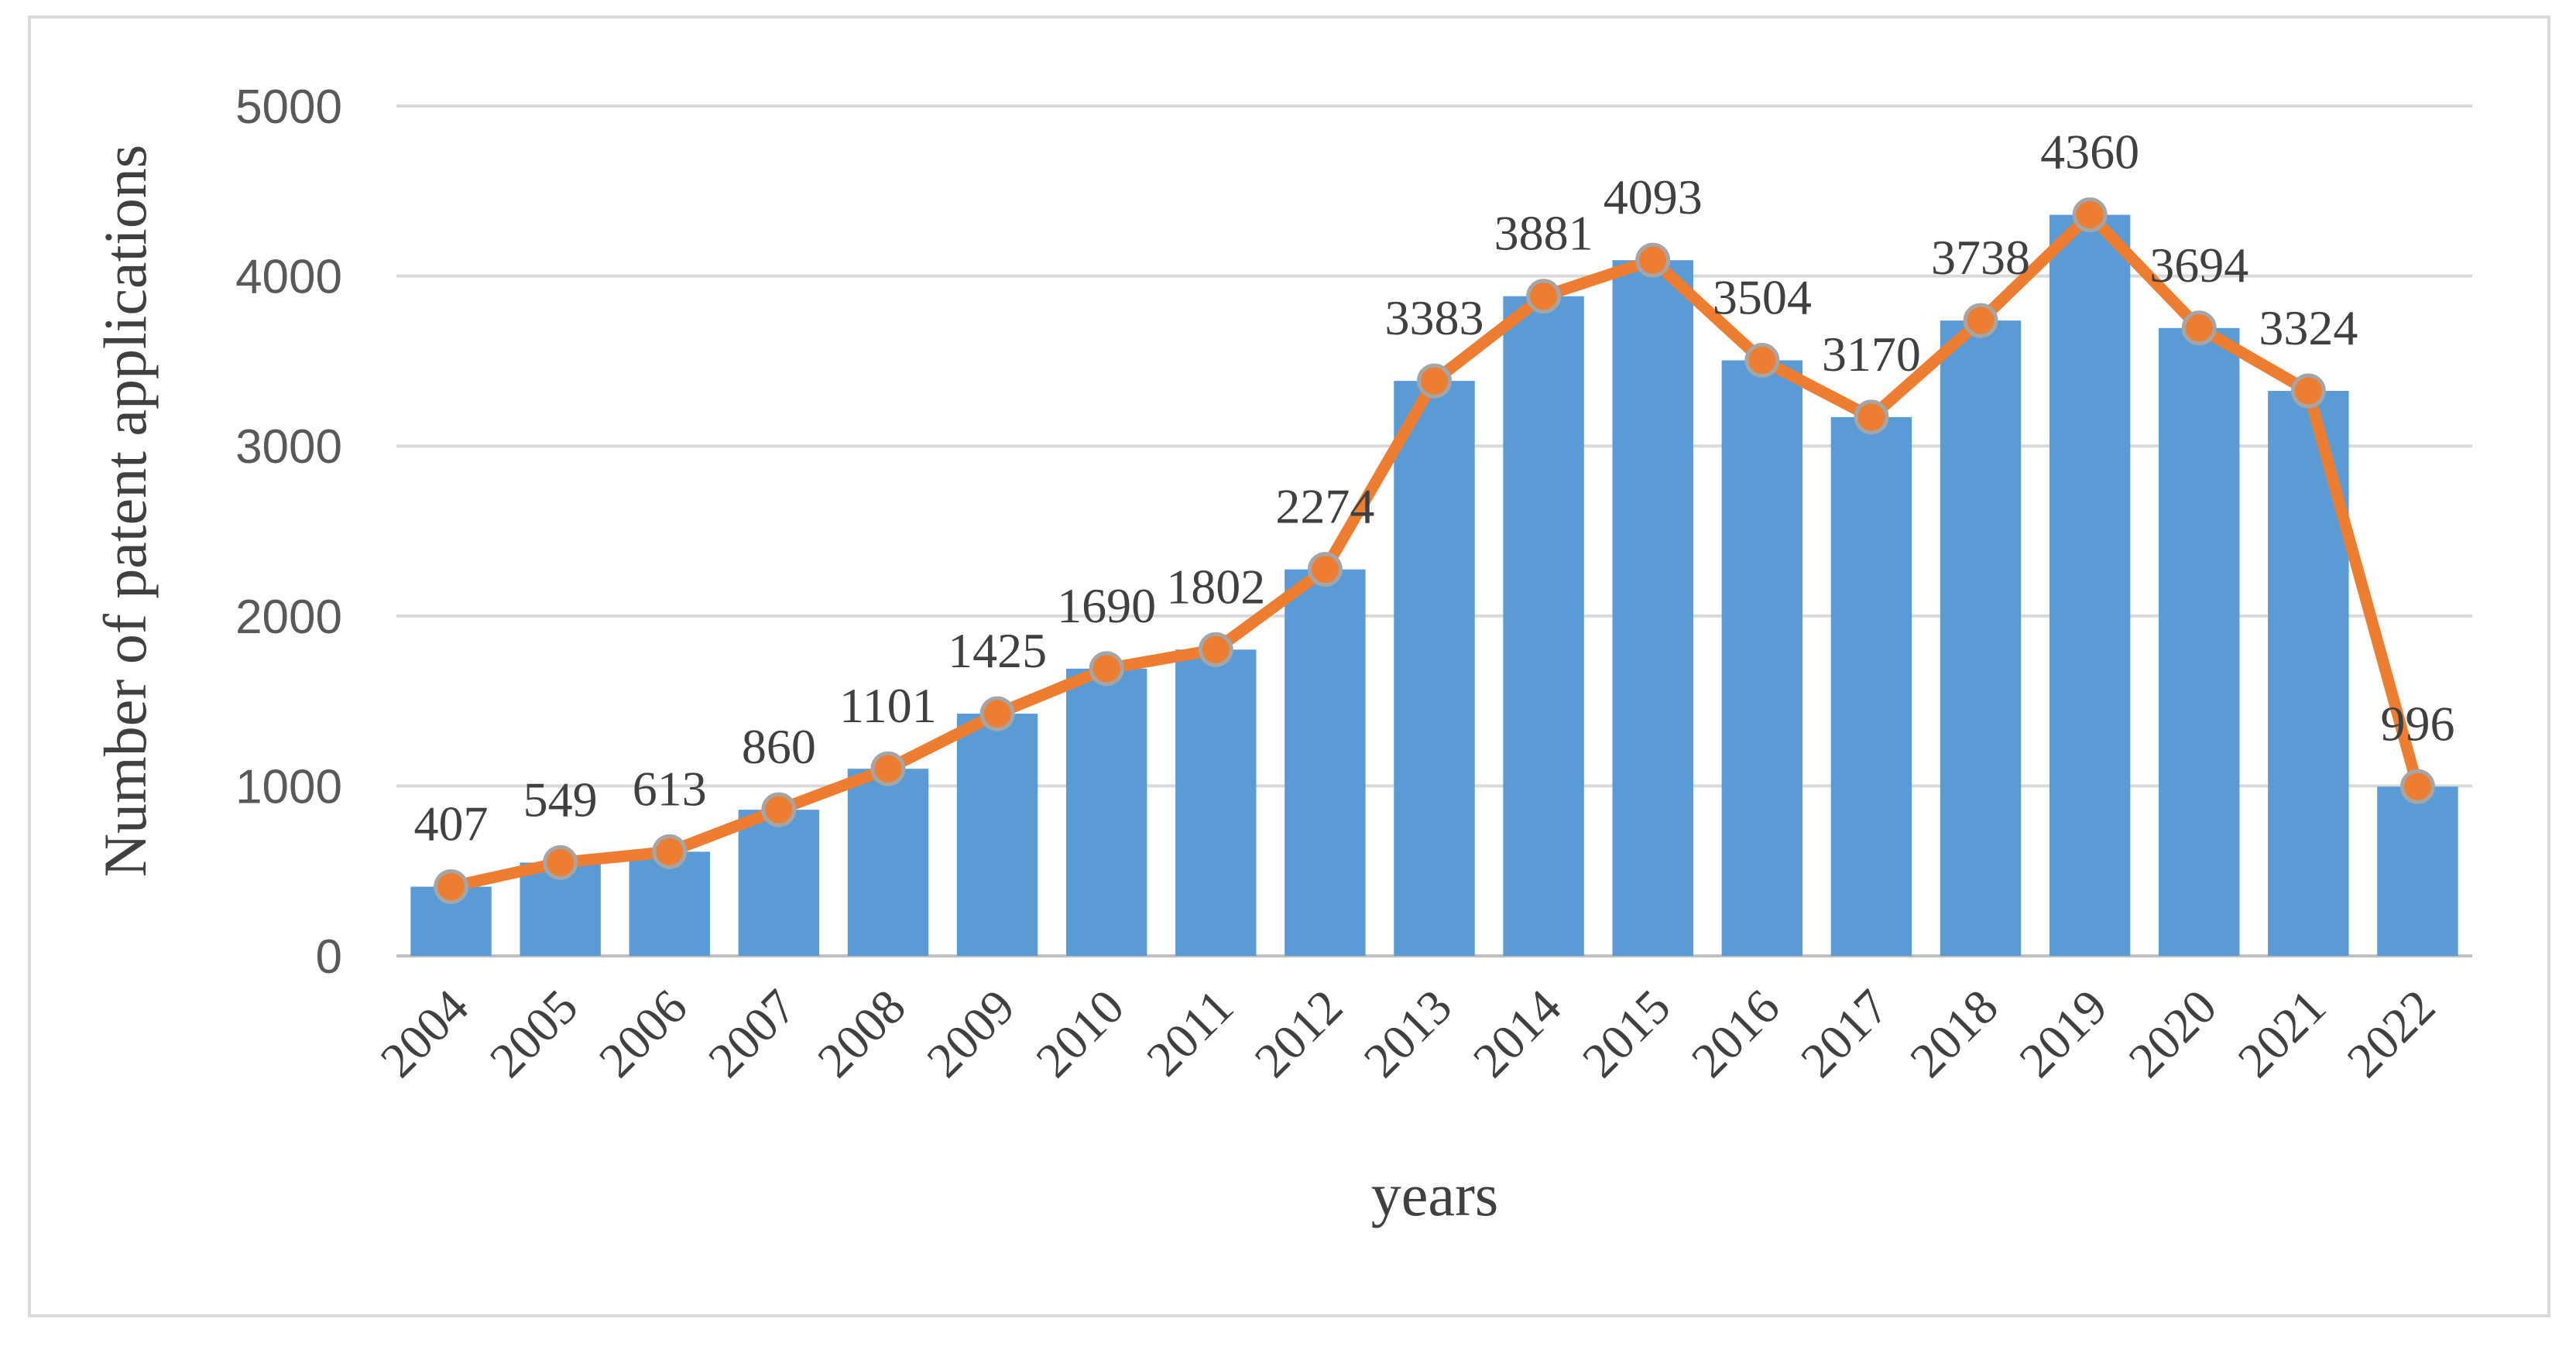 The image size is (2576, 1346). Describe the element at coordinates (1871, 417) in the screenshot. I see `marker-2017` at that location.